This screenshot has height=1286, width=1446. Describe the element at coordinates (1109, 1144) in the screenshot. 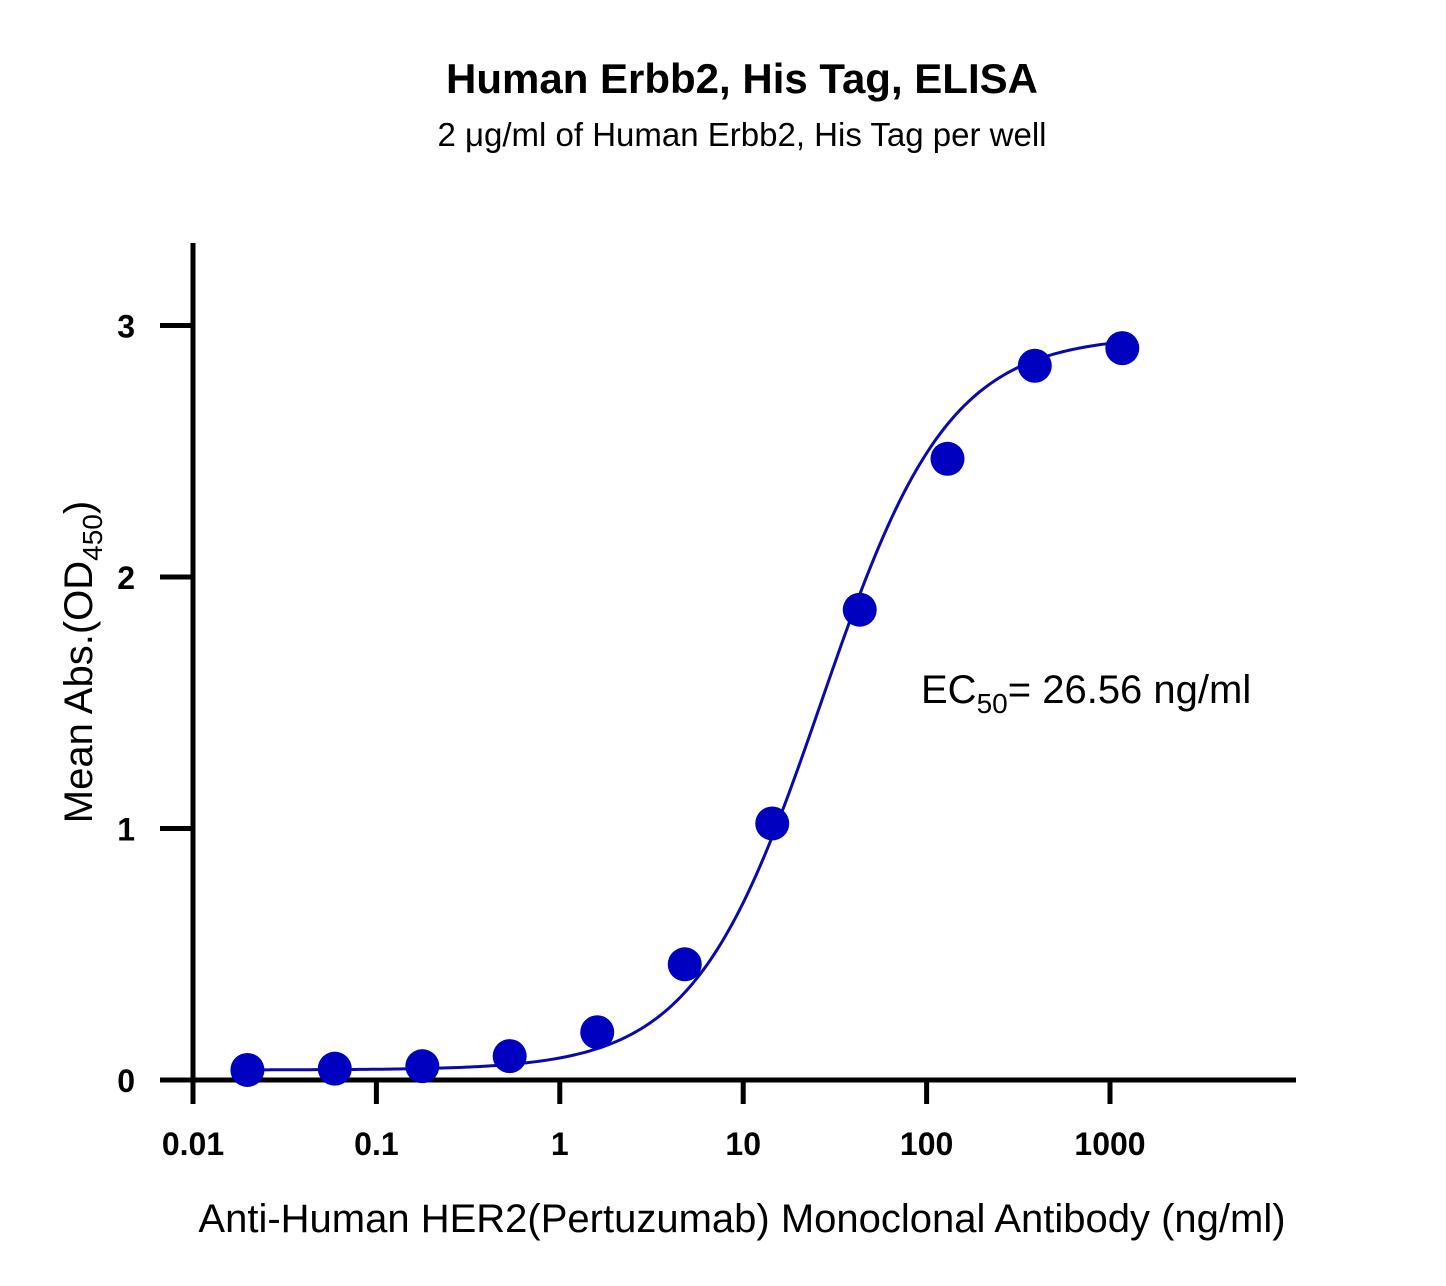

I see `x-tick-label: 1000` at that location.